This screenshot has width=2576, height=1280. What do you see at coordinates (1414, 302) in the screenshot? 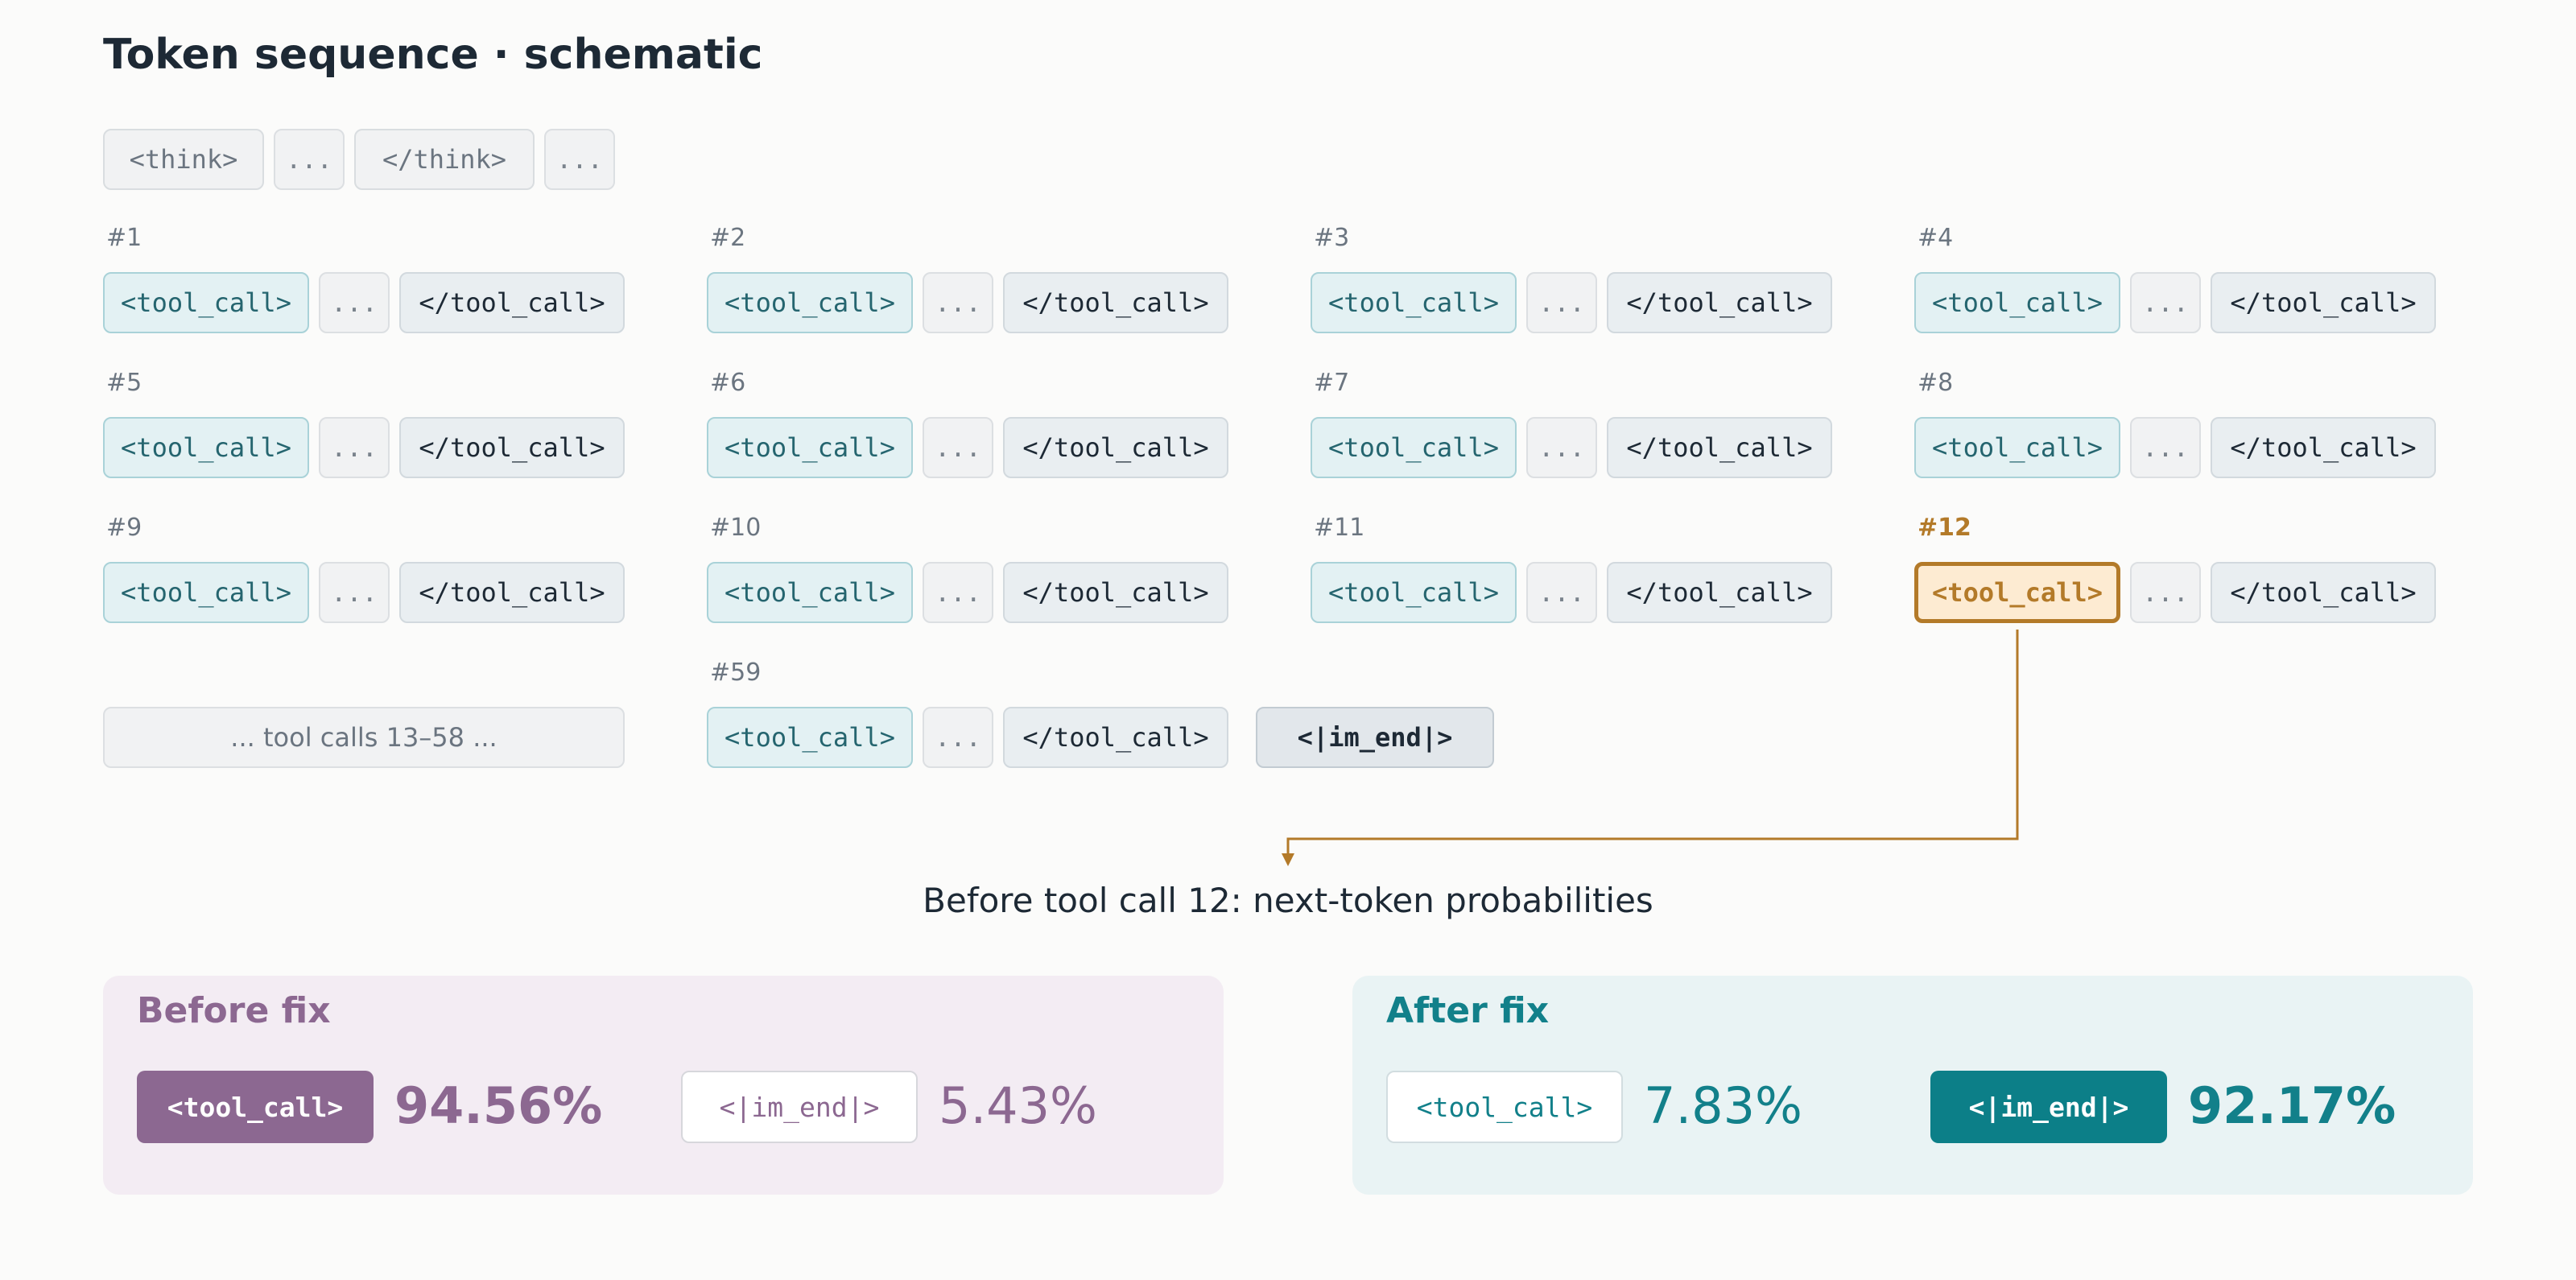
I see `tool-call-open-token-3: <tool_call>` at bounding box center [1414, 302].